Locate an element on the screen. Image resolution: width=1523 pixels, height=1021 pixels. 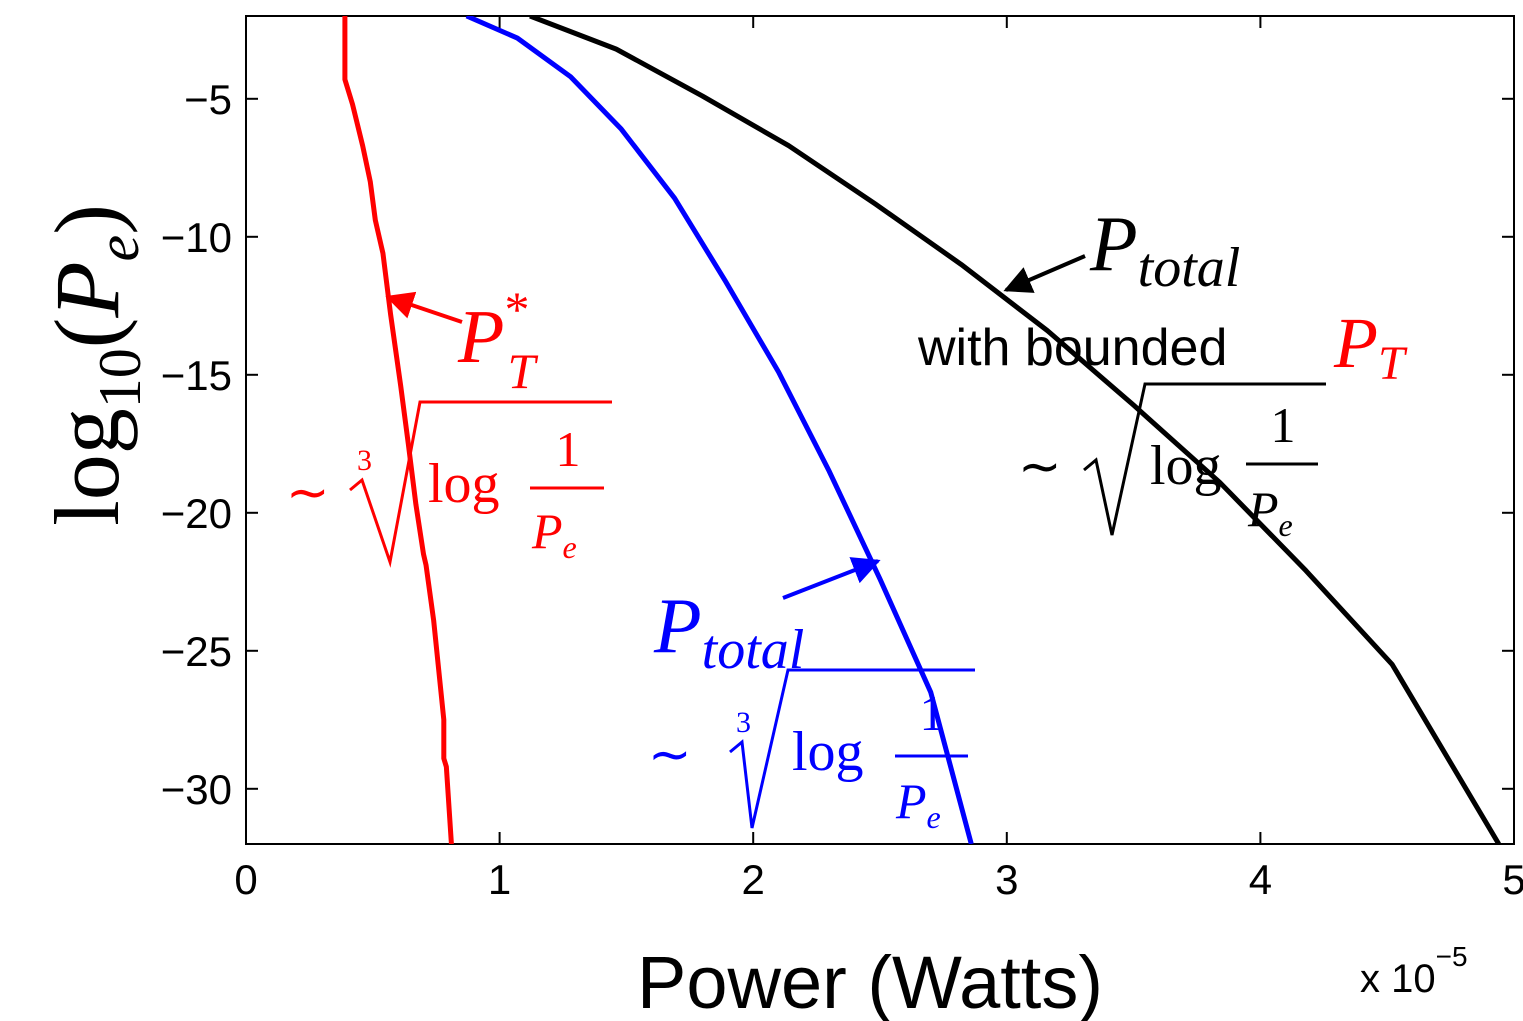
red-label: P* T is located at coordinates (497, 340).